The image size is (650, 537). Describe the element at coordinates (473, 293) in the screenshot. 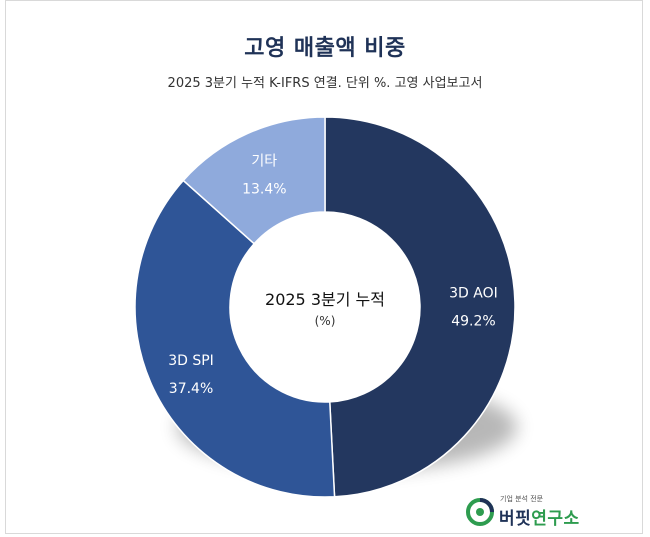

I see `slice-name-label: 3D AOI` at that location.